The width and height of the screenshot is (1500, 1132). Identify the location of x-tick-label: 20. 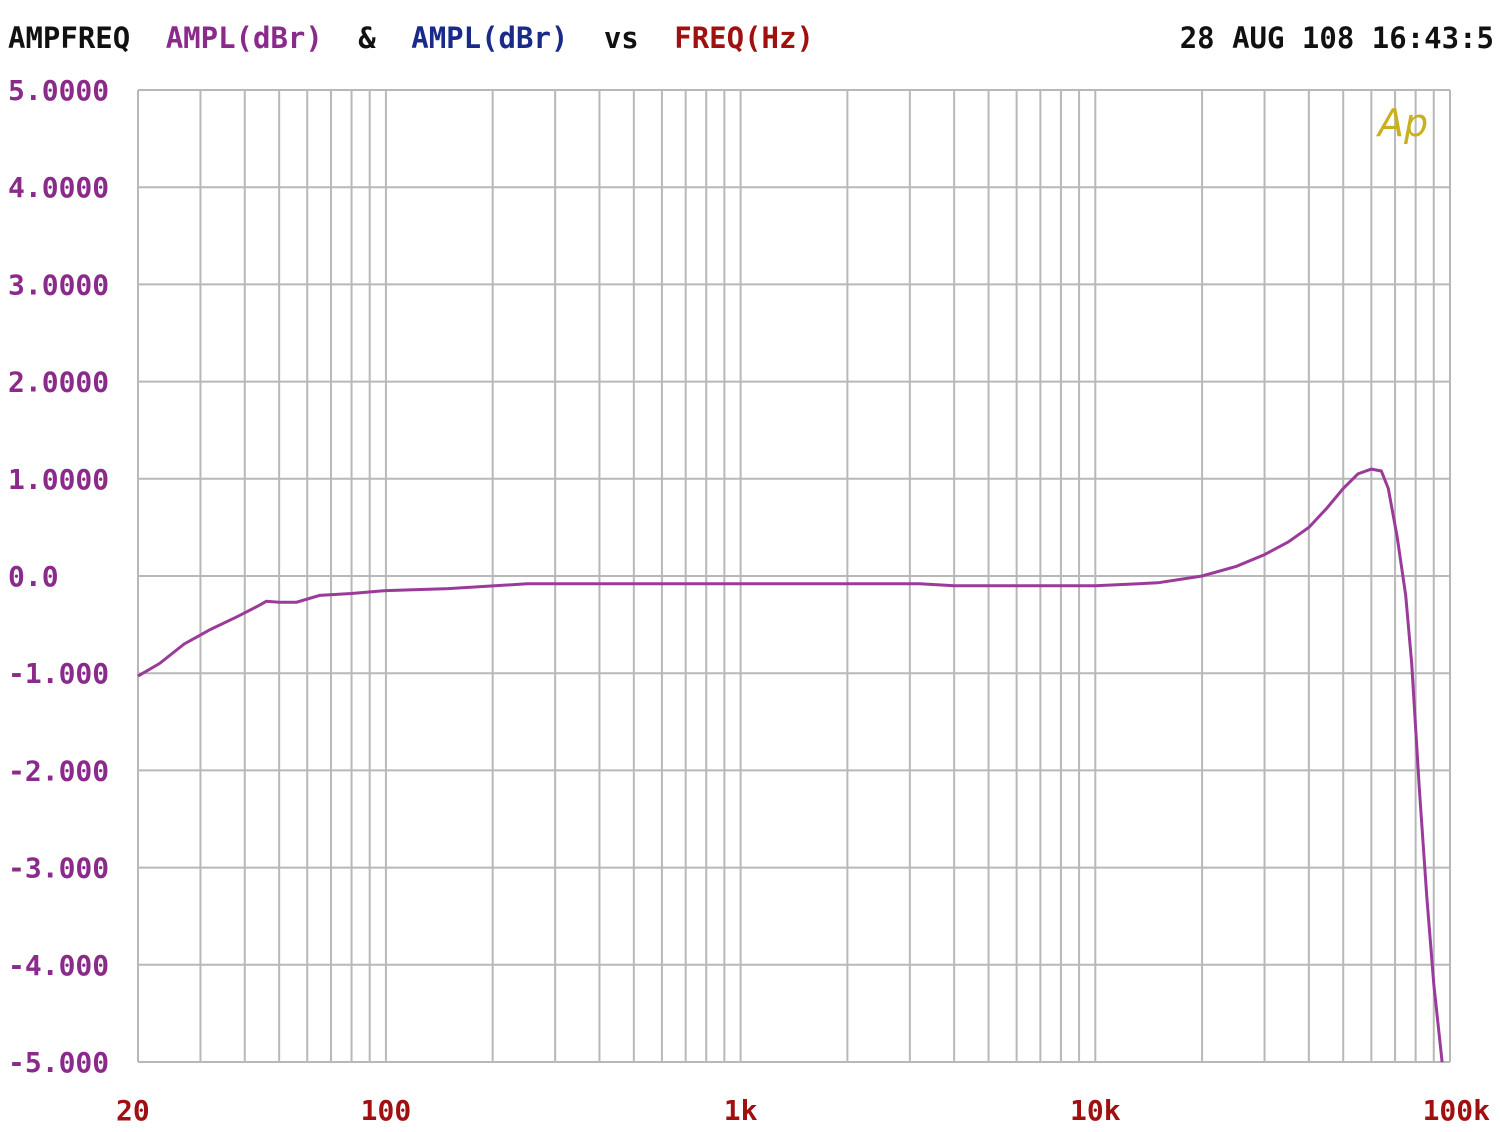
(133, 1110).